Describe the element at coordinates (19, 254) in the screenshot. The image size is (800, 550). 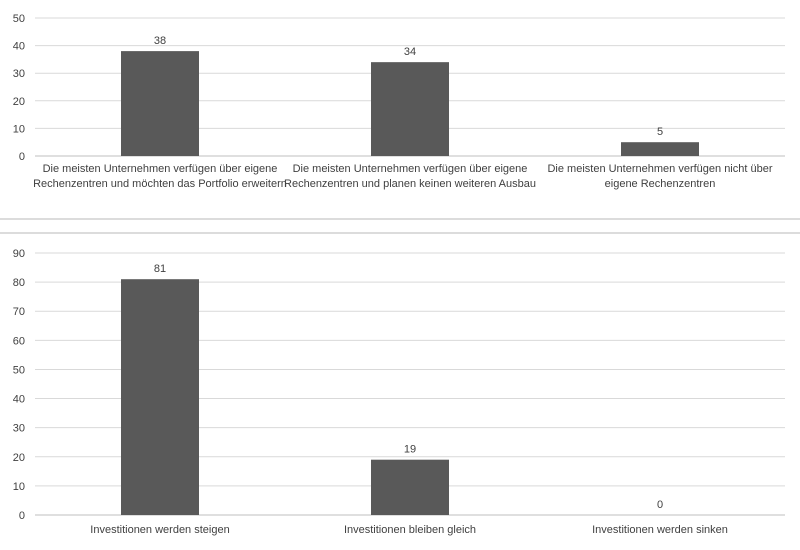
I see `y-tick-label: 90` at that location.